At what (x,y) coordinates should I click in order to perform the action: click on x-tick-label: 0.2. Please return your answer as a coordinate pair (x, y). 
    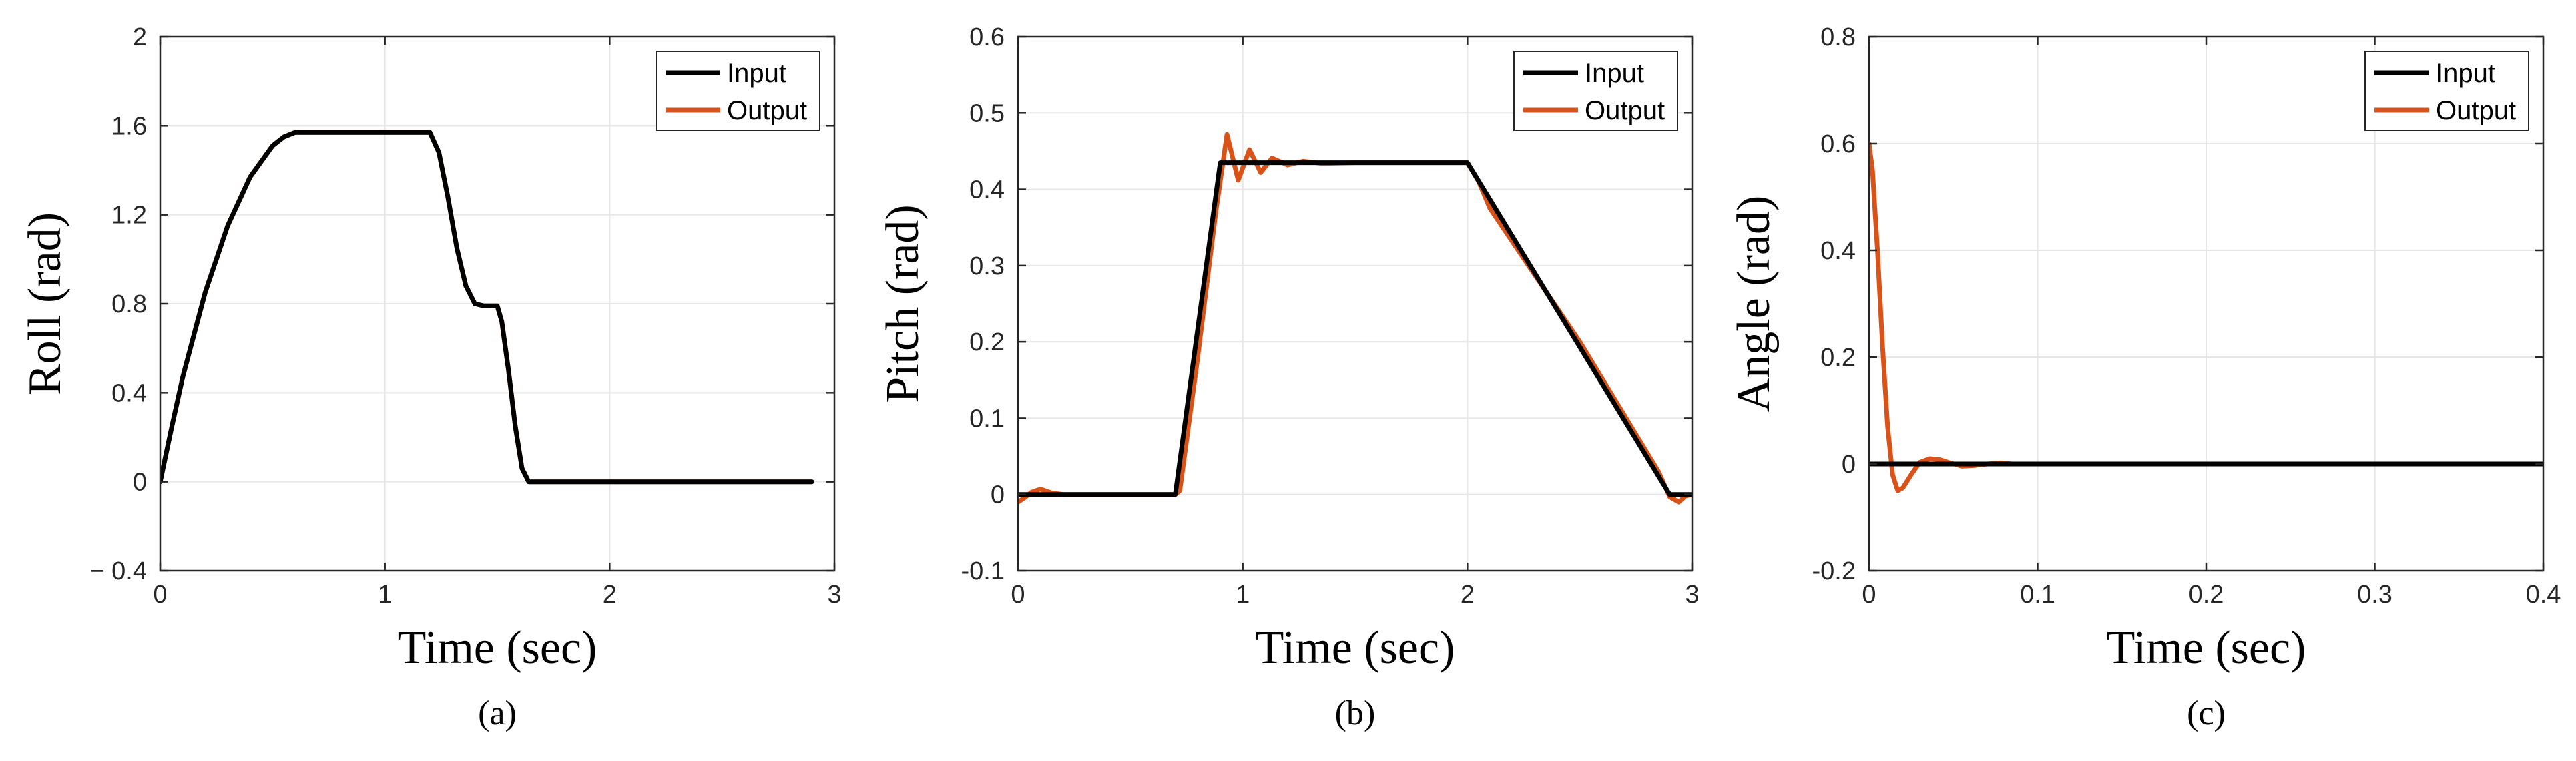
    Looking at the image, I should click on (2206, 595).